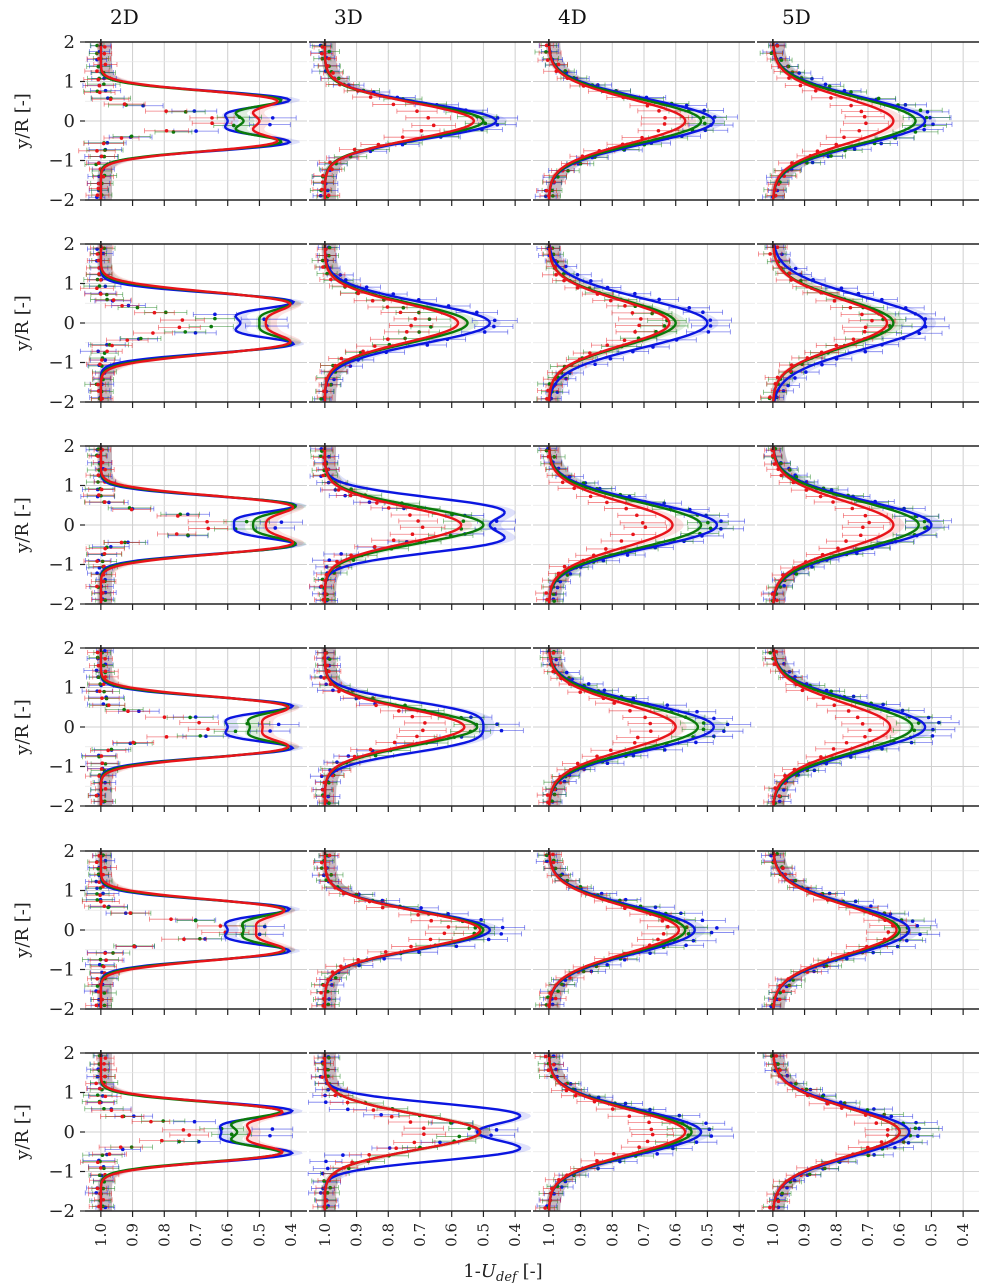 The height and width of the screenshot is (1283, 1006). Describe the element at coordinates (22, 525) in the screenshot. I see `y-axis-label: y/R [-]` at that location.